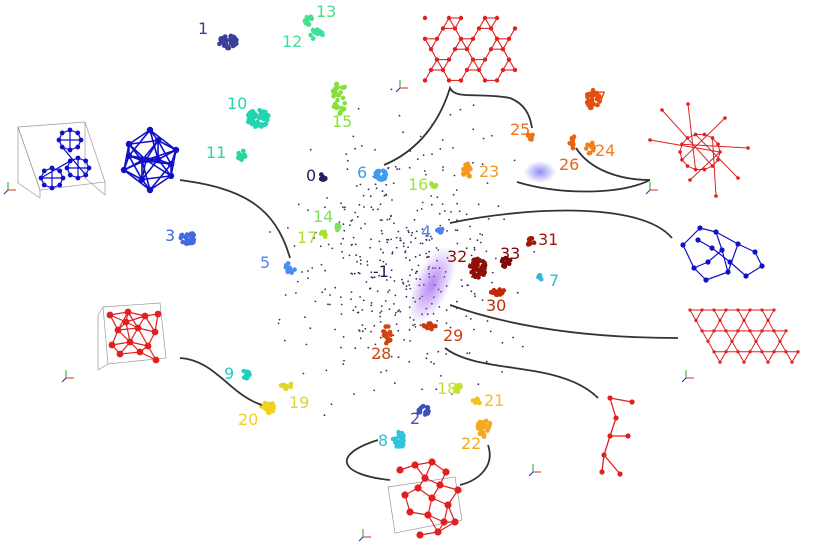  What do you see at coordinates (474, 268) in the screenshot?
I see `cluster-point-c32` at bounding box center [474, 268].